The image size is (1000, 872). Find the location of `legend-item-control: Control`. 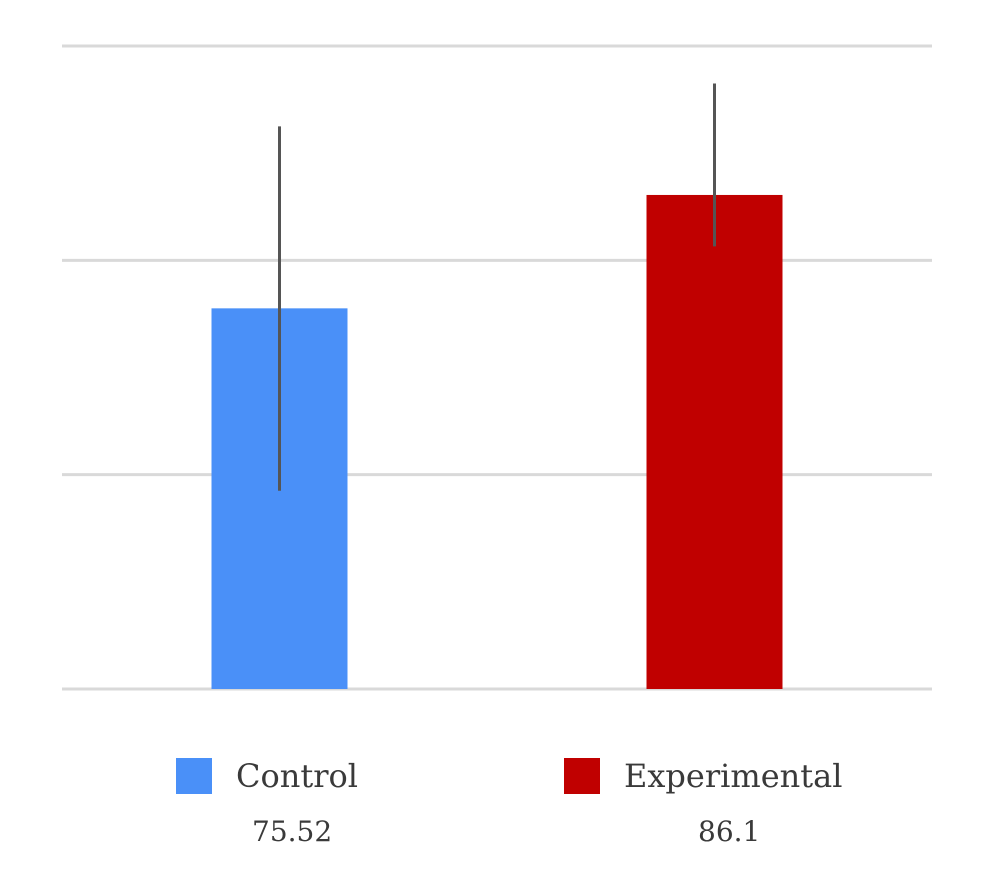

legend-item-control: Control is located at coordinates (267, 776).